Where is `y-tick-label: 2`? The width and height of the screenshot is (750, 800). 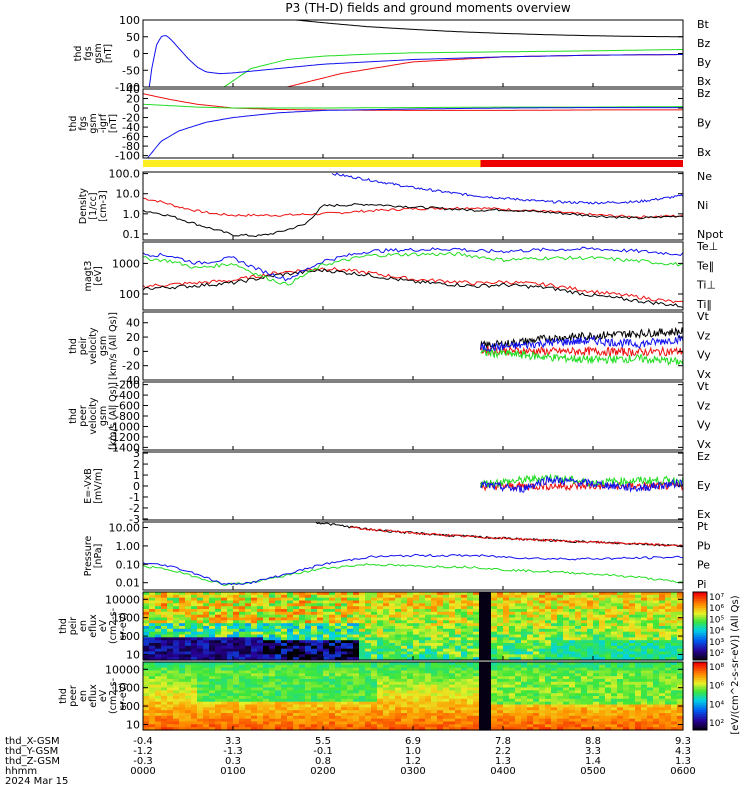 y-tick-label: 2 is located at coordinates (136, 464).